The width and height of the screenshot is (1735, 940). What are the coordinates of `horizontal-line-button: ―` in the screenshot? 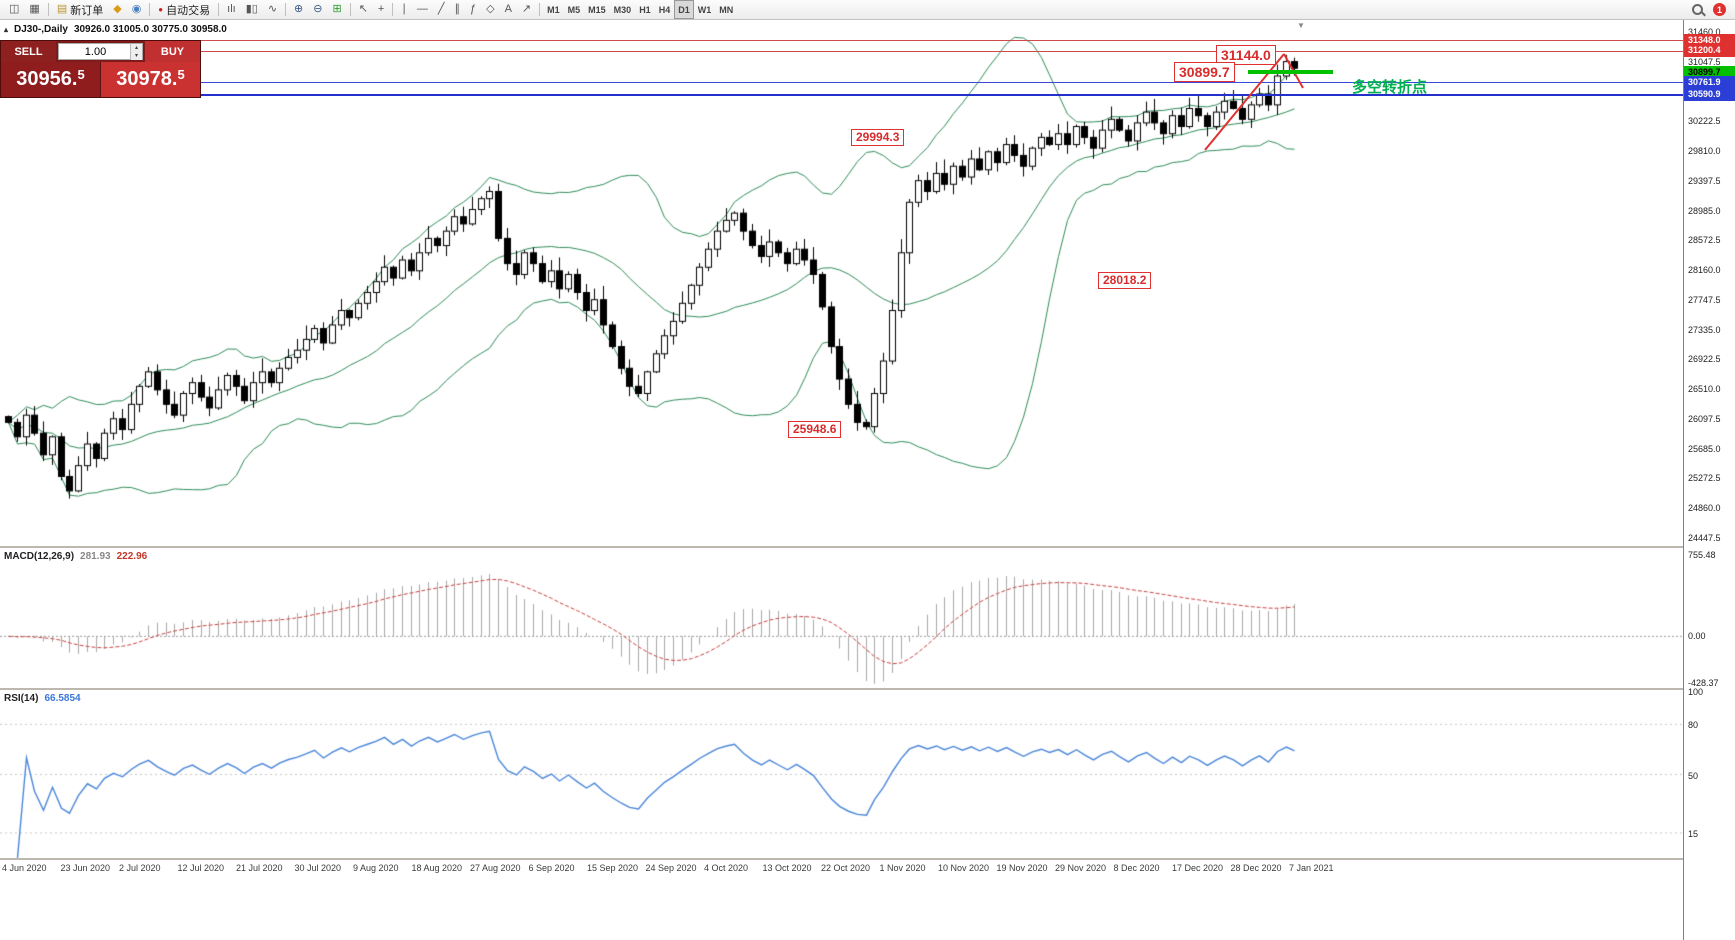 It's located at (422, 9).